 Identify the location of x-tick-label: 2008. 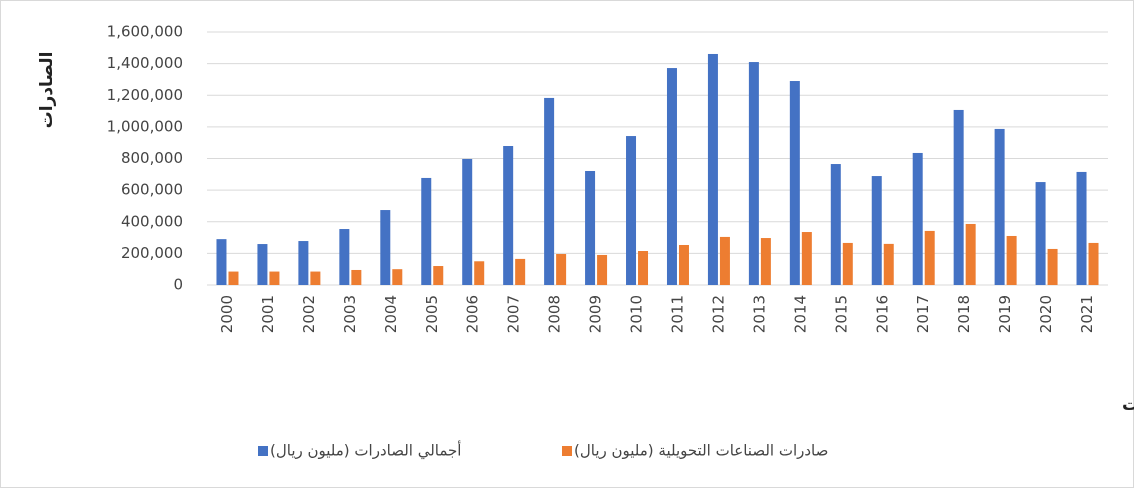
(555, 314).